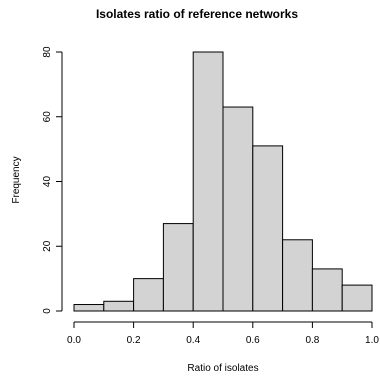 This screenshot has width=380, height=376. I want to click on y-tick-label: 20, so click(47, 246).